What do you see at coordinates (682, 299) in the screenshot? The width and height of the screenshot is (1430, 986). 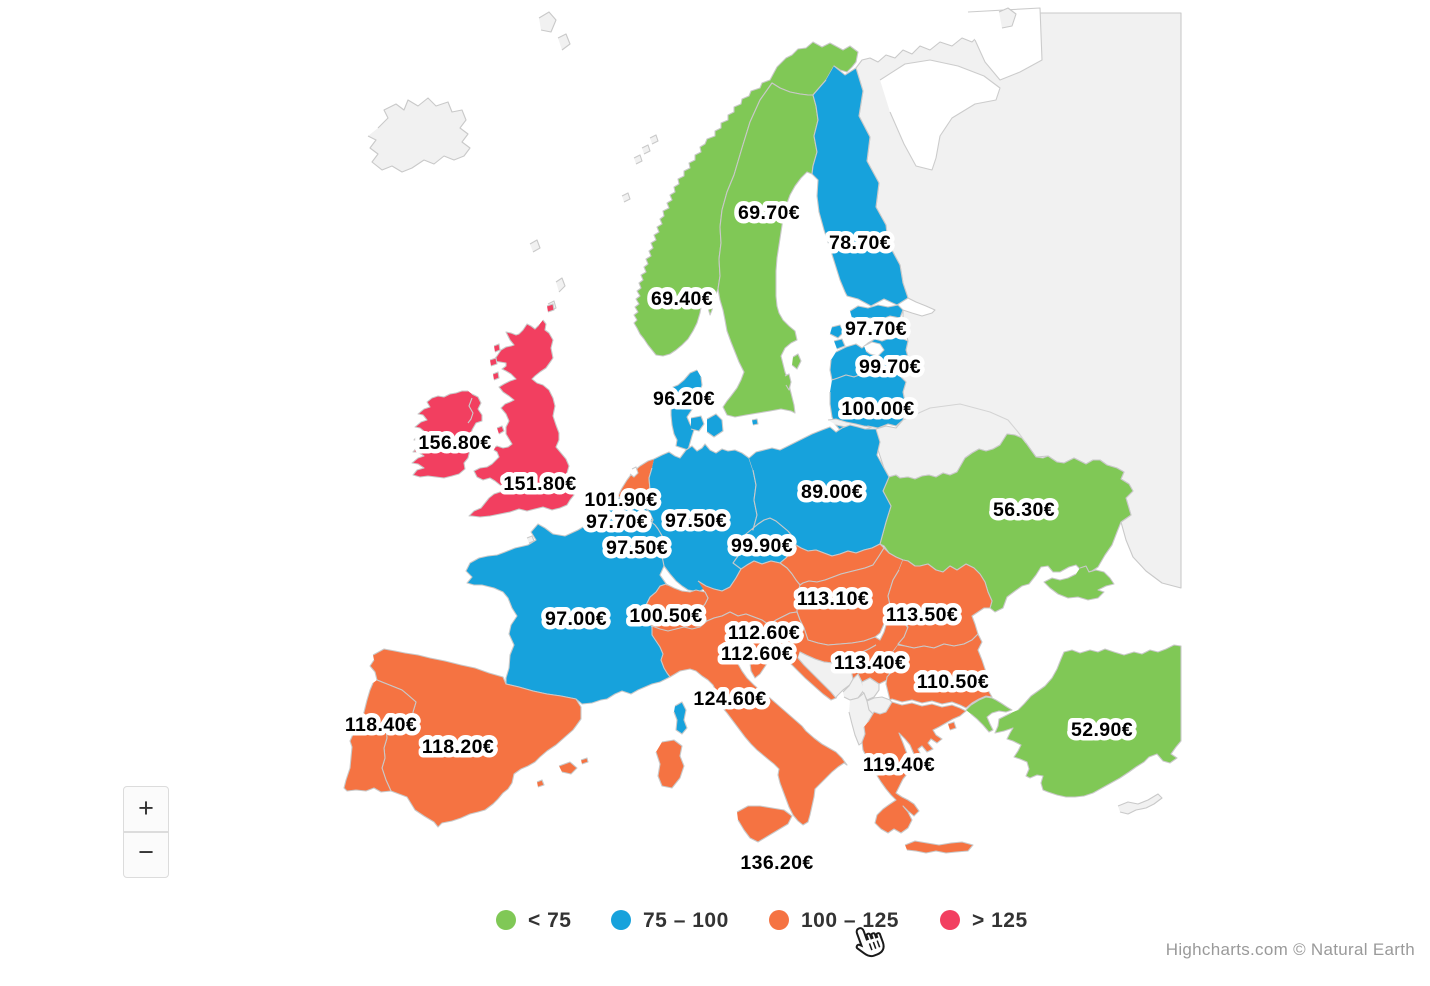 I see `svg-text: 69.40€` at bounding box center [682, 299].